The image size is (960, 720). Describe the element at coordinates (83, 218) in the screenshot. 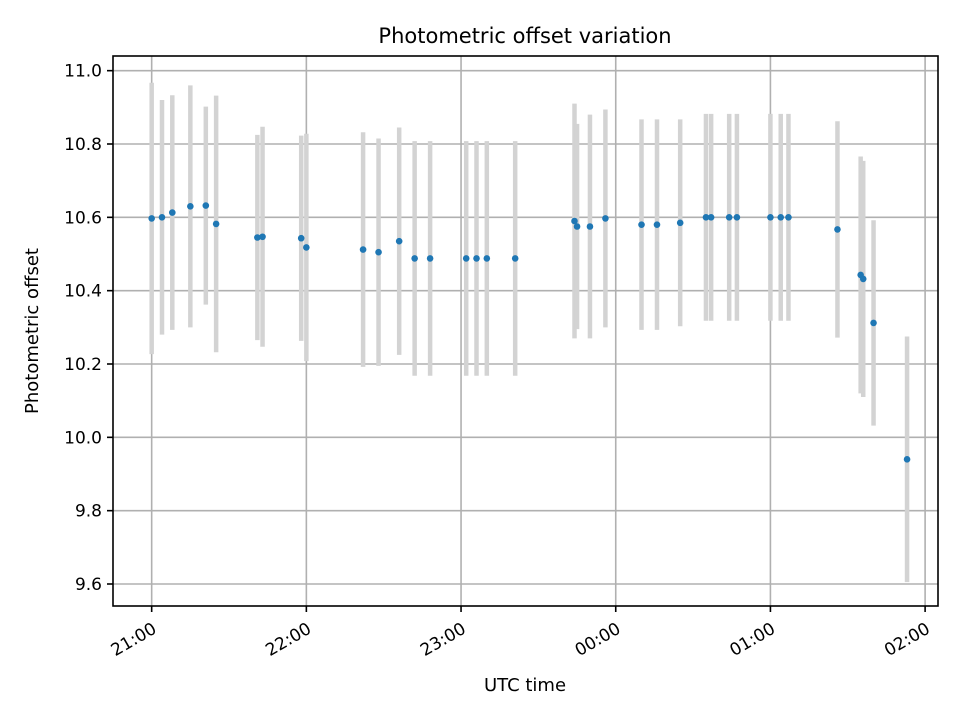

I see `y-tick-label: 10.6` at that location.